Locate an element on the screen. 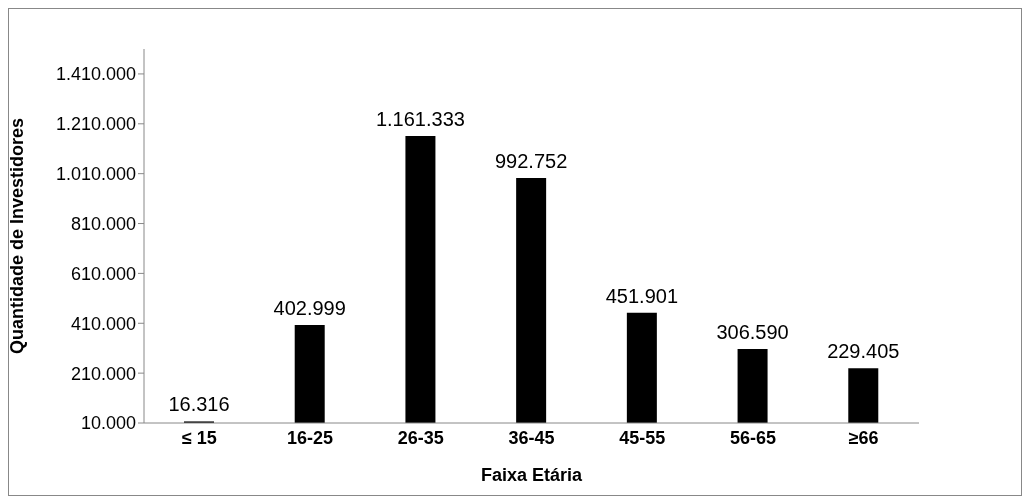  data-label: 451.901 is located at coordinates (642, 295).